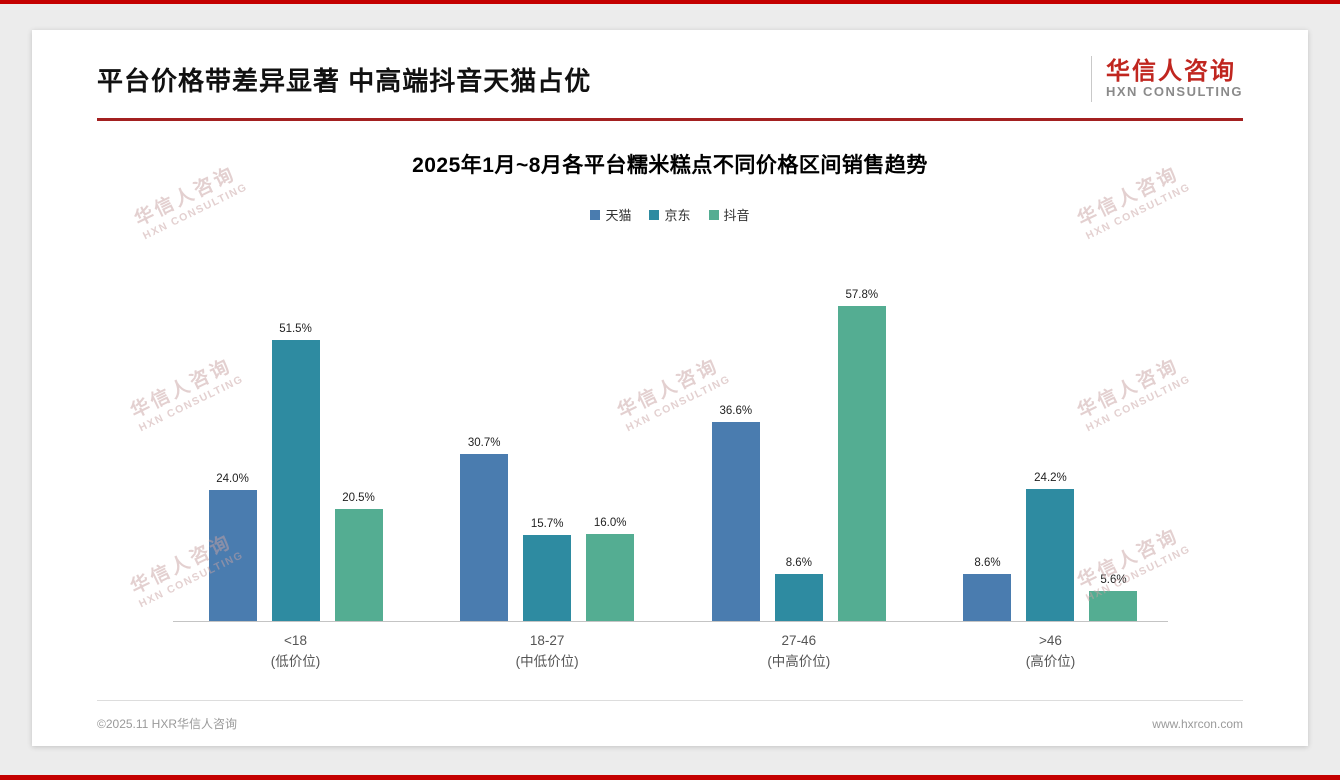 The height and width of the screenshot is (780, 1340). I want to click on header: 平台价格带差异显著 中高端抖音天猫占优 华信人咨询 HXN CONSULTING, so click(670, 66).